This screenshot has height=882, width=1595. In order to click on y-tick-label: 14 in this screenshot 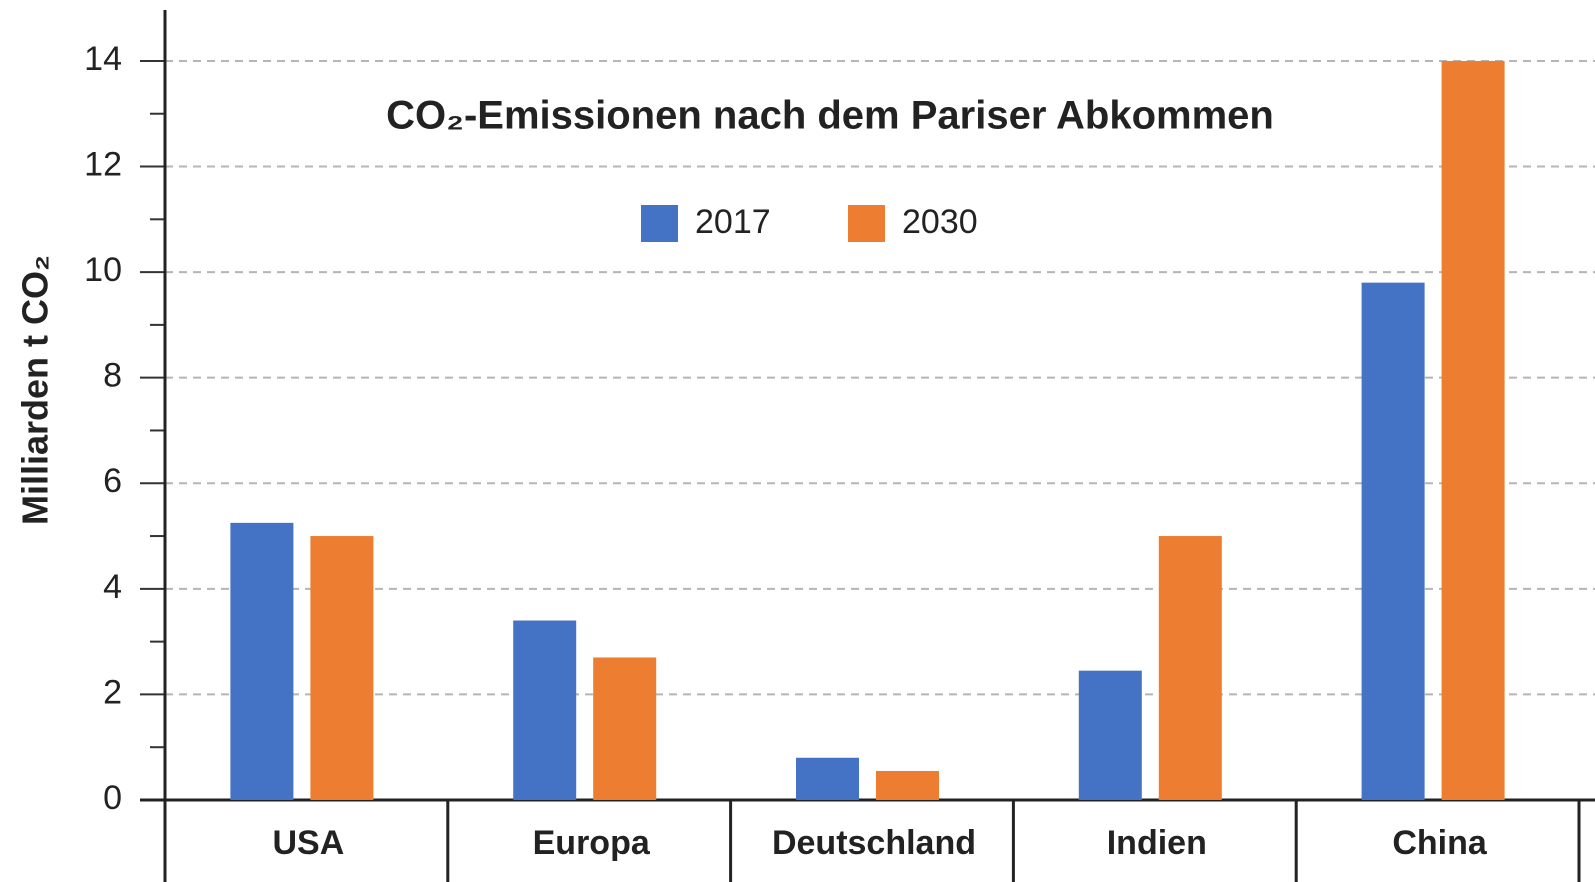, I will do `click(103, 59)`.